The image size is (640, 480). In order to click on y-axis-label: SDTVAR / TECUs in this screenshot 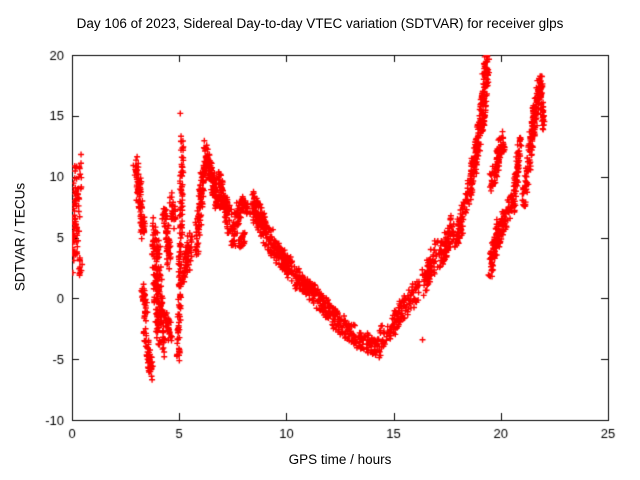, I will do `click(20, 237)`.